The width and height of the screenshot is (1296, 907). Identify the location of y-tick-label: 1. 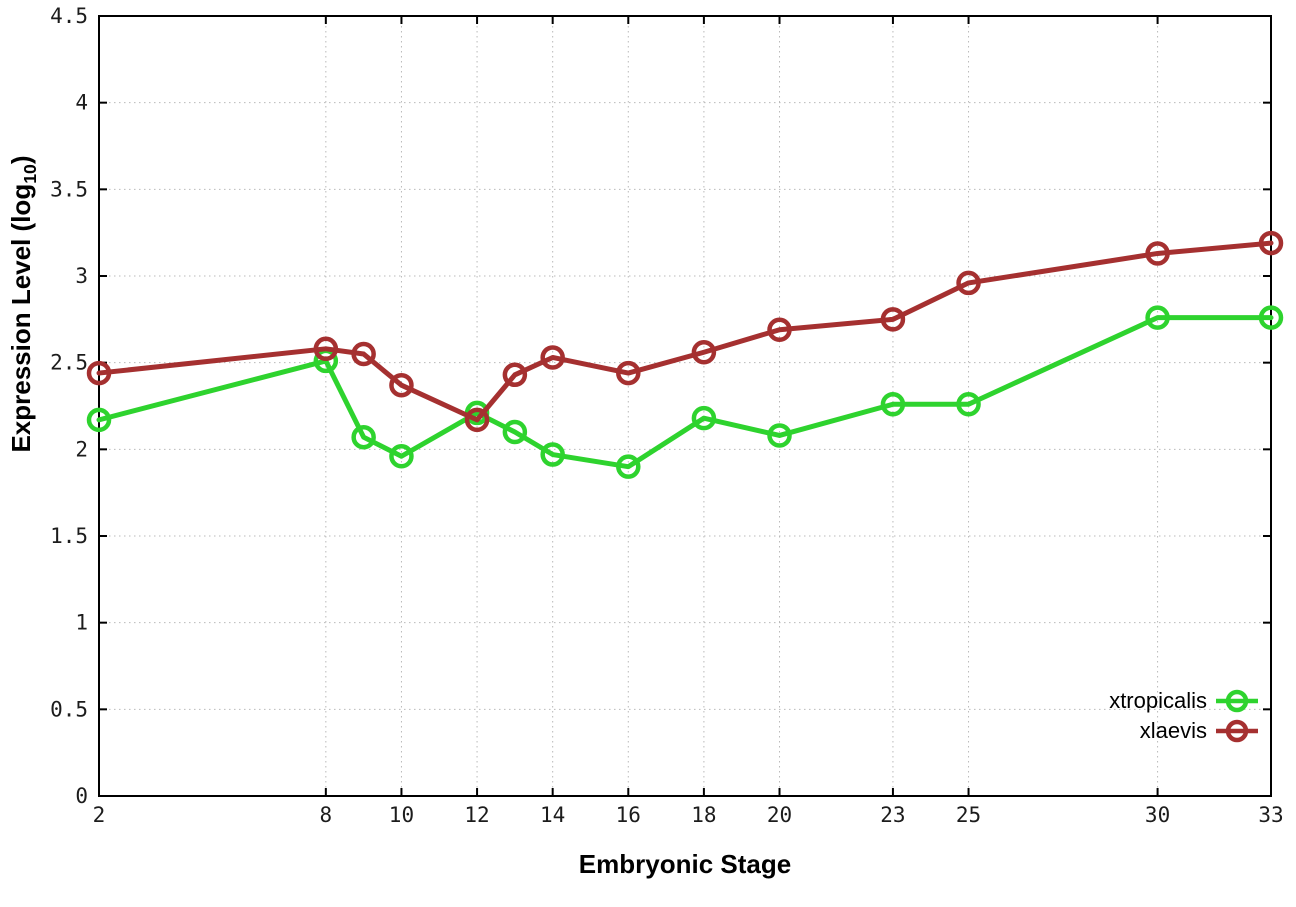
(81, 623).